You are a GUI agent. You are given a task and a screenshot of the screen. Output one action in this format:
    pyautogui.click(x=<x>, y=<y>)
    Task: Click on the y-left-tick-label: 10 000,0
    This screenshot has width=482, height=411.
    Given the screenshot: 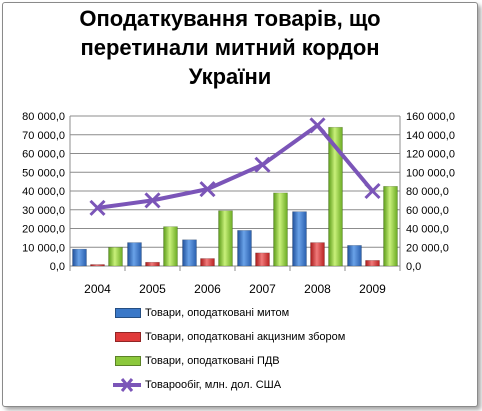 What is the action you would take?
    pyautogui.click(x=43, y=248)
    